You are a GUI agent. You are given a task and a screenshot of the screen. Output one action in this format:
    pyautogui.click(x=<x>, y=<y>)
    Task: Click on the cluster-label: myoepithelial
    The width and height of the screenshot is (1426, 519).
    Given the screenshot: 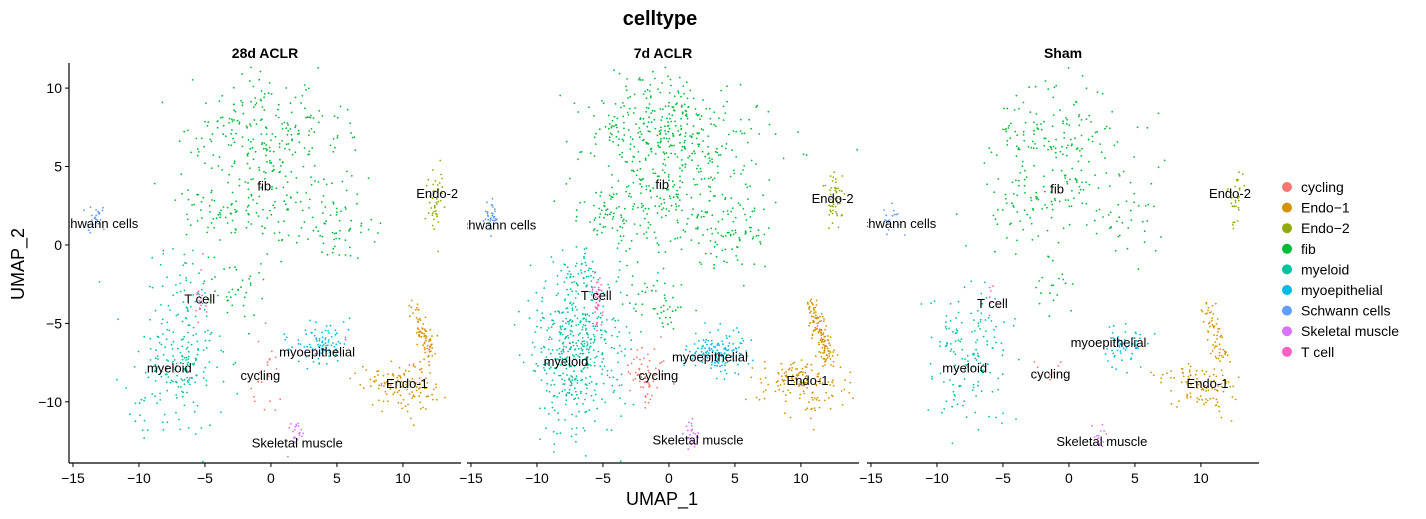 What is the action you would take?
    pyautogui.click(x=317, y=352)
    